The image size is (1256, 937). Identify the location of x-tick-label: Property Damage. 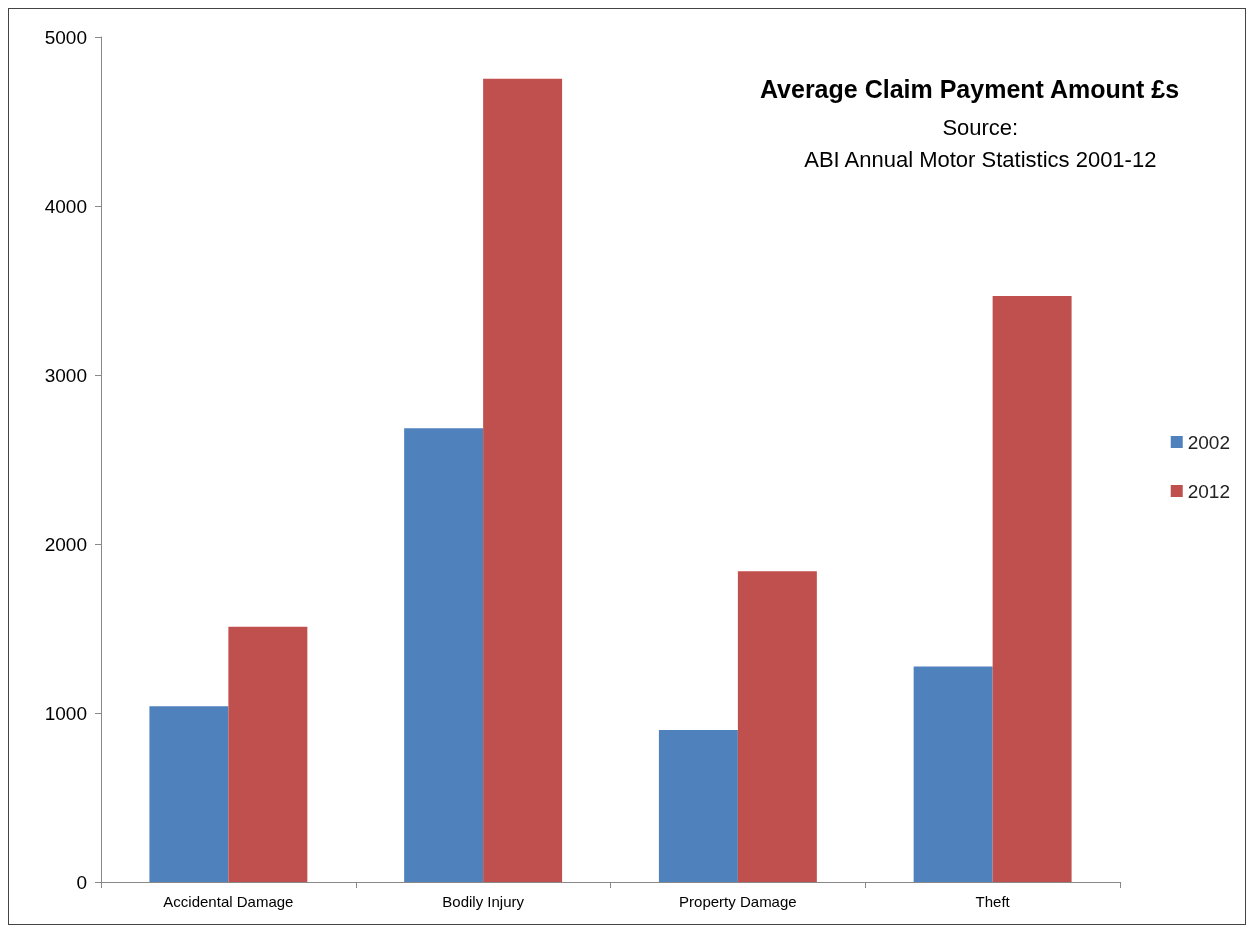
(738, 901).